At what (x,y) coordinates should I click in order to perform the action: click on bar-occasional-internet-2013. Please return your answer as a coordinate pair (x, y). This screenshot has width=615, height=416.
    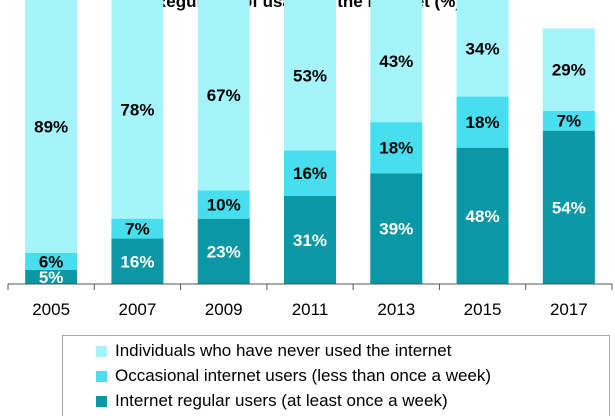
    Looking at the image, I should click on (396, 148).